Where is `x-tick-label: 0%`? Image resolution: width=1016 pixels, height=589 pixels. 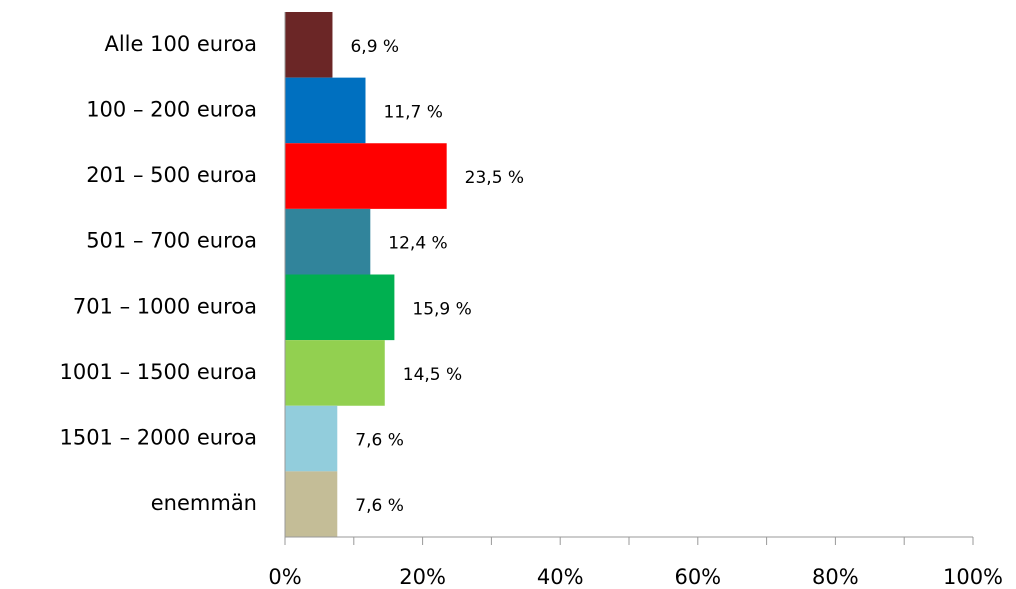
x-tick-label: 0% is located at coordinates (284, 577).